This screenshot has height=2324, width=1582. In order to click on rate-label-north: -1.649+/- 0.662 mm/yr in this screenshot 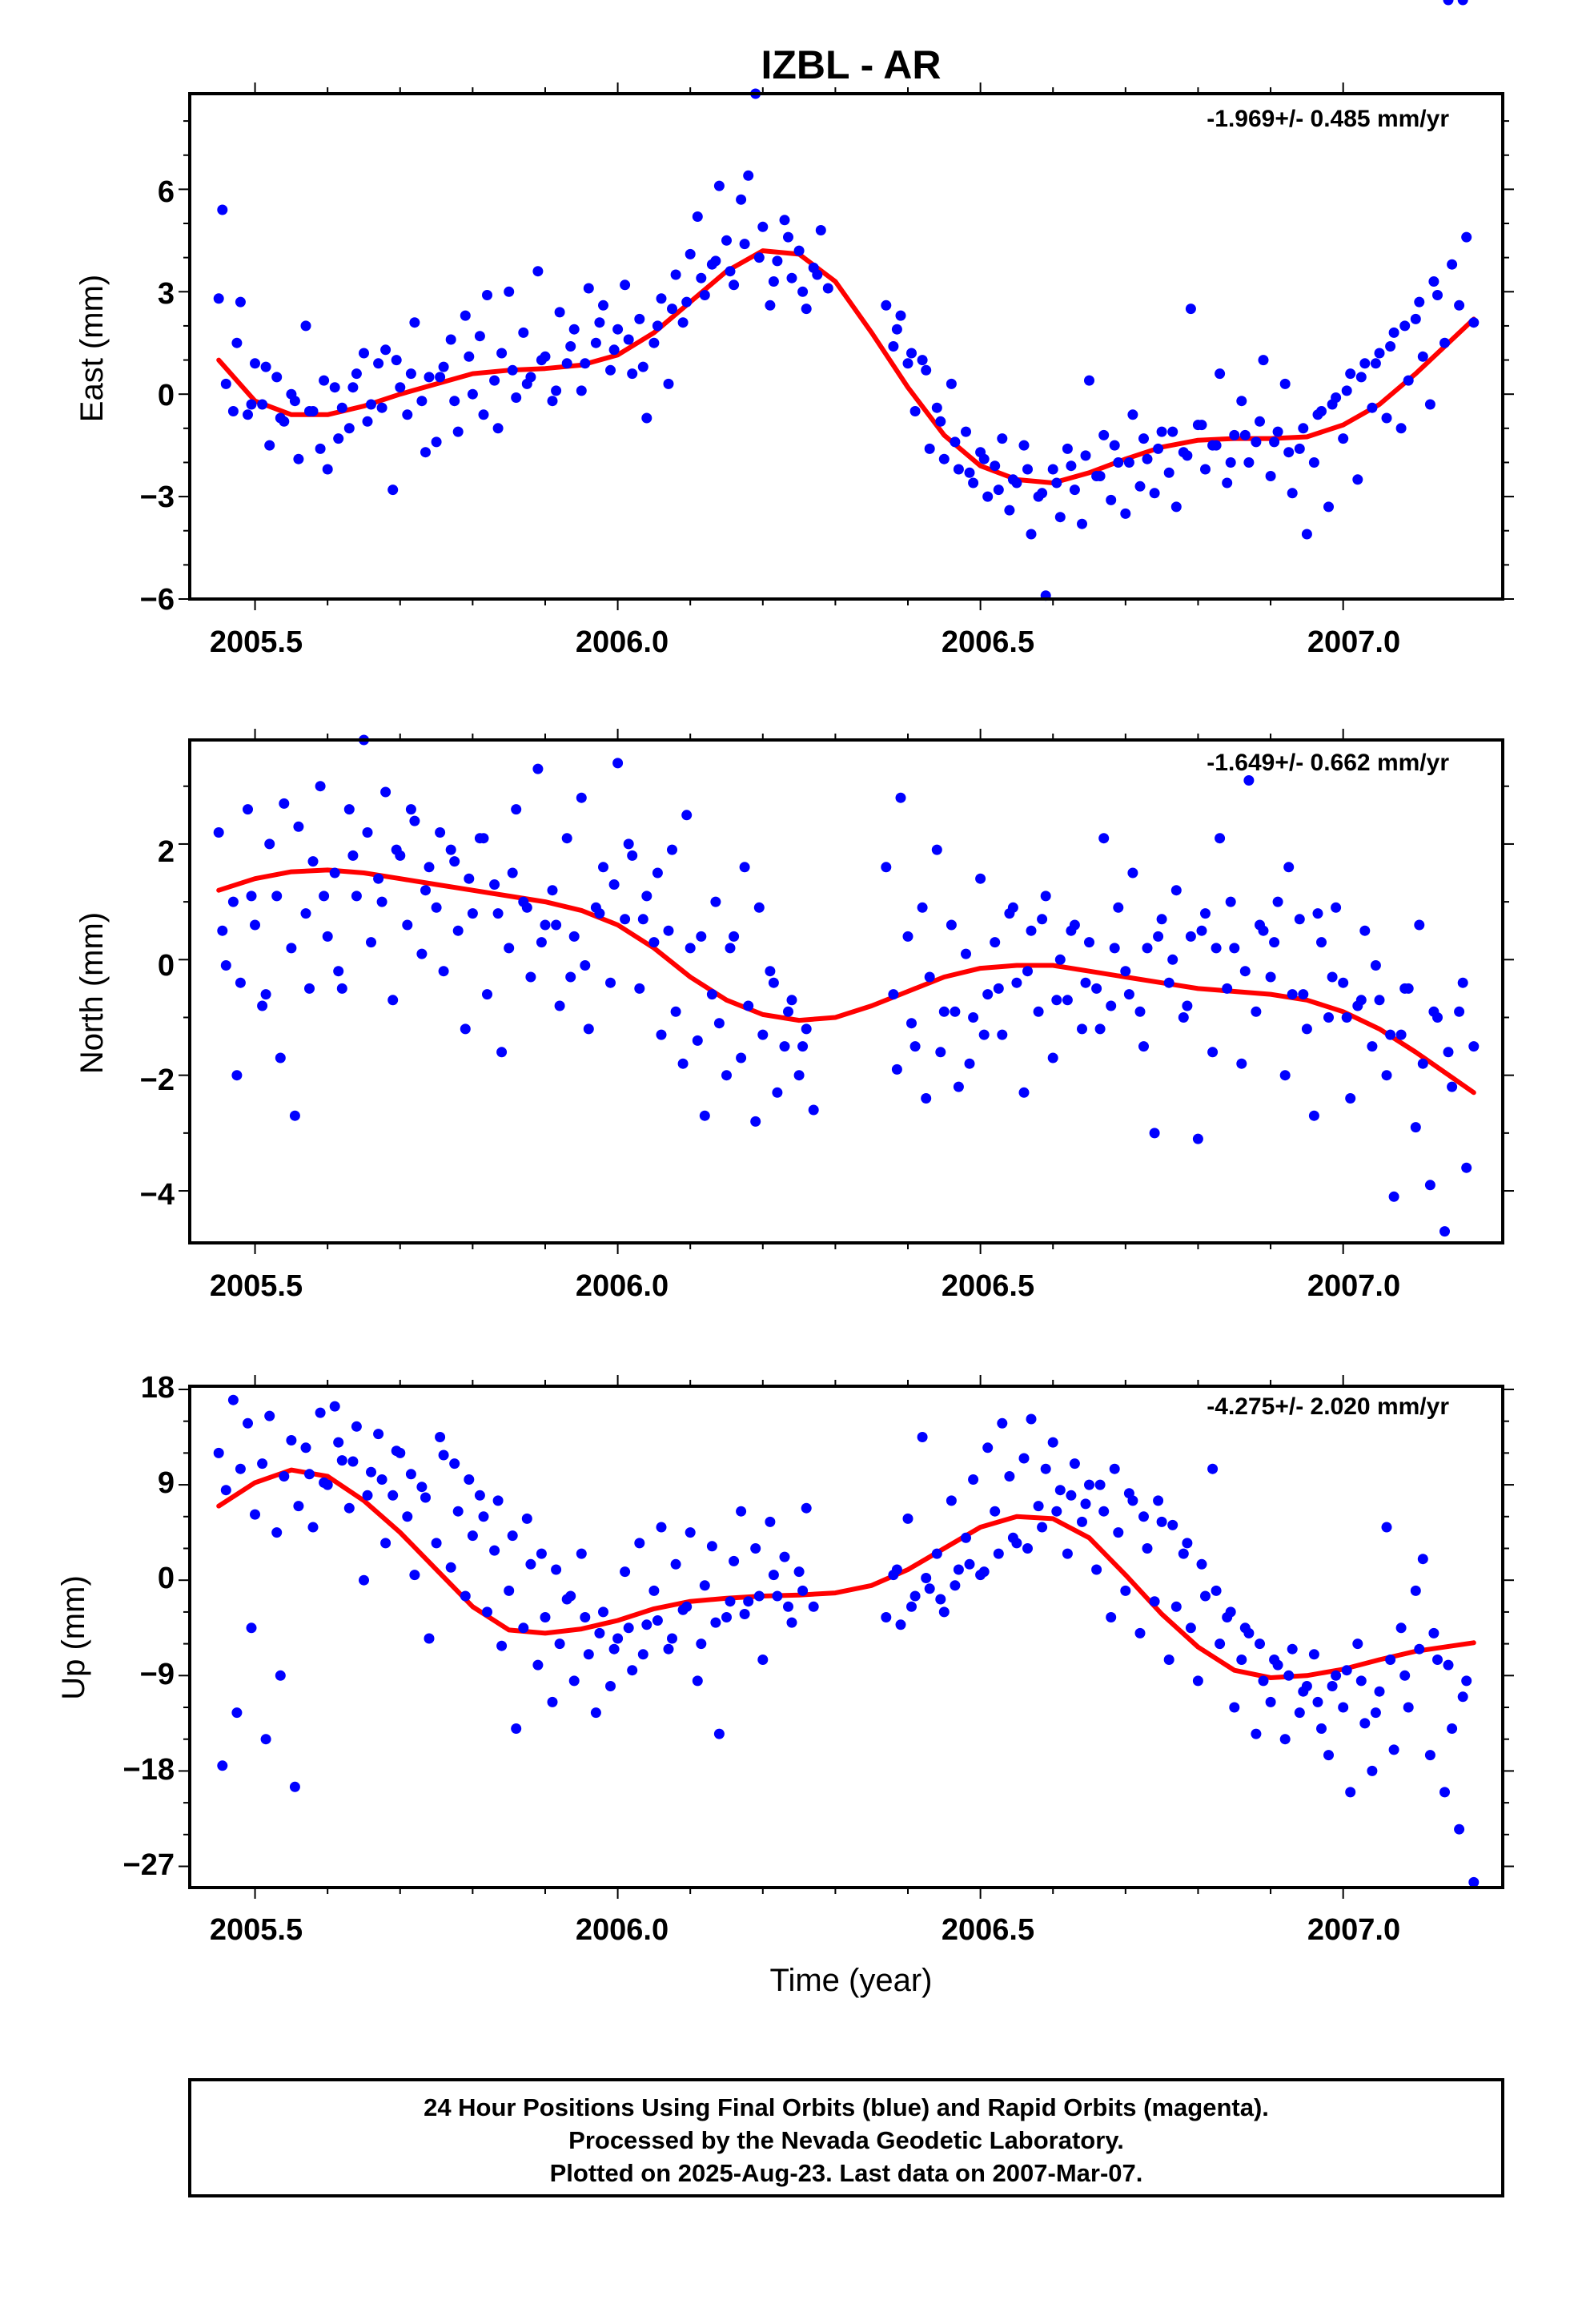, I will do `click(1328, 763)`.